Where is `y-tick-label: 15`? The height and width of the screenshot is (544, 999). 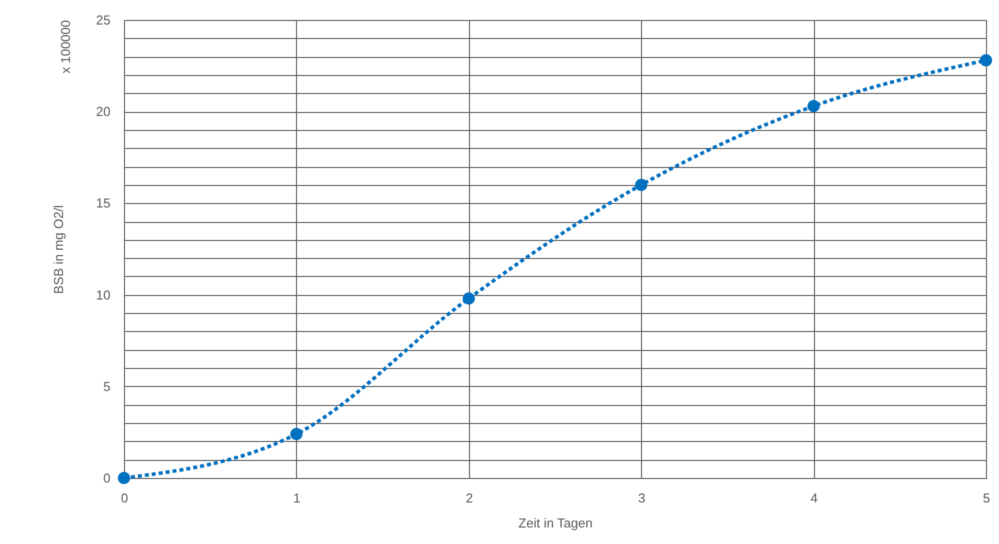 y-tick-label: 15 is located at coordinates (103, 203).